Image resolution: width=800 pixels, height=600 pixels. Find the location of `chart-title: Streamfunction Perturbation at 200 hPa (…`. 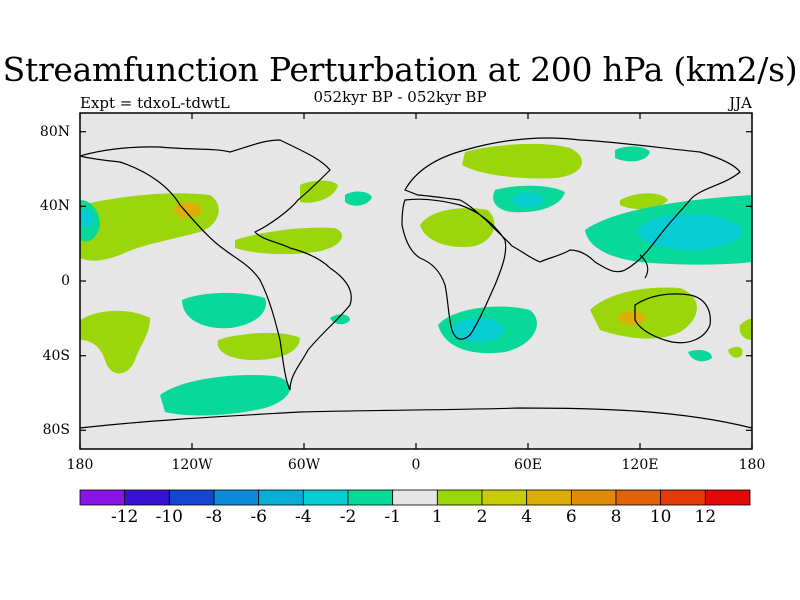

chart-title: Streamfunction Perturbation at 200 hPa (… is located at coordinates (400, 69).